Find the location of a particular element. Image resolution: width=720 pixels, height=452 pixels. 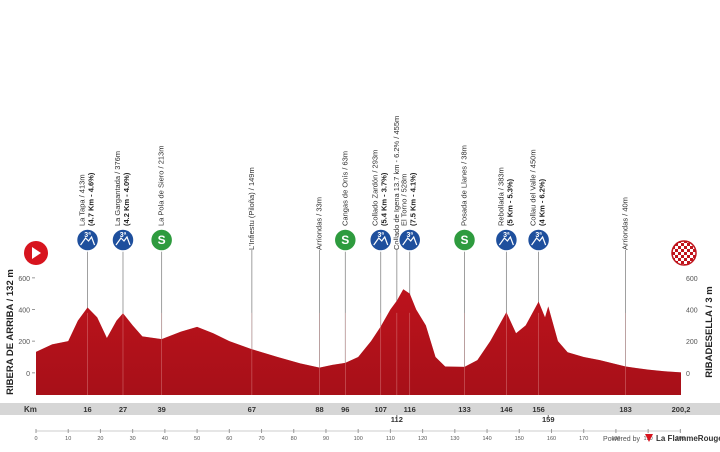

km-mark: 146 is located at coordinates (506, 409).